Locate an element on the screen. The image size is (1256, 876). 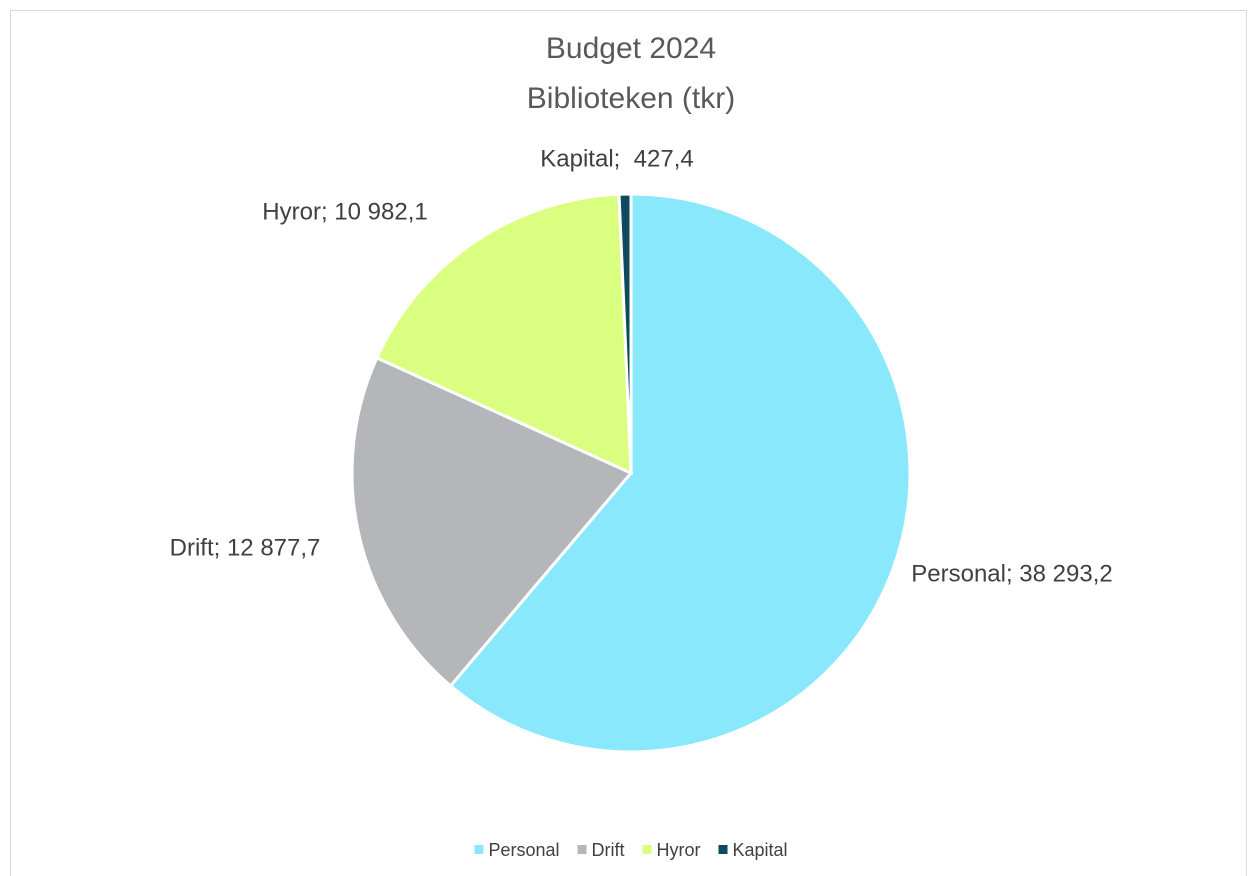
data-label: Kapital; 427,4 is located at coordinates (616, 158).